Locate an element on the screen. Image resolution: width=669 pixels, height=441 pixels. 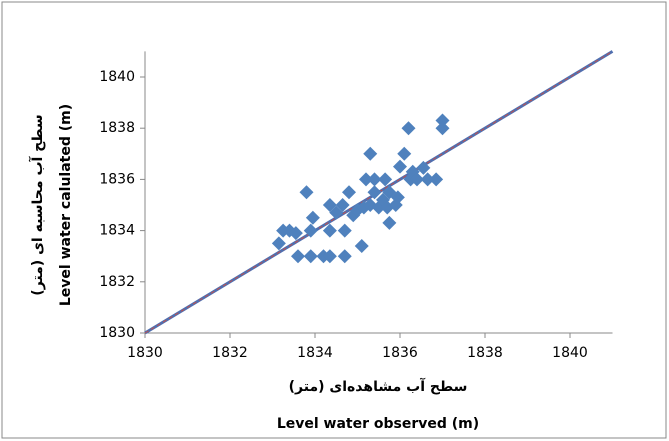
y-tick-label: 1832 is located at coordinates (117, 282).